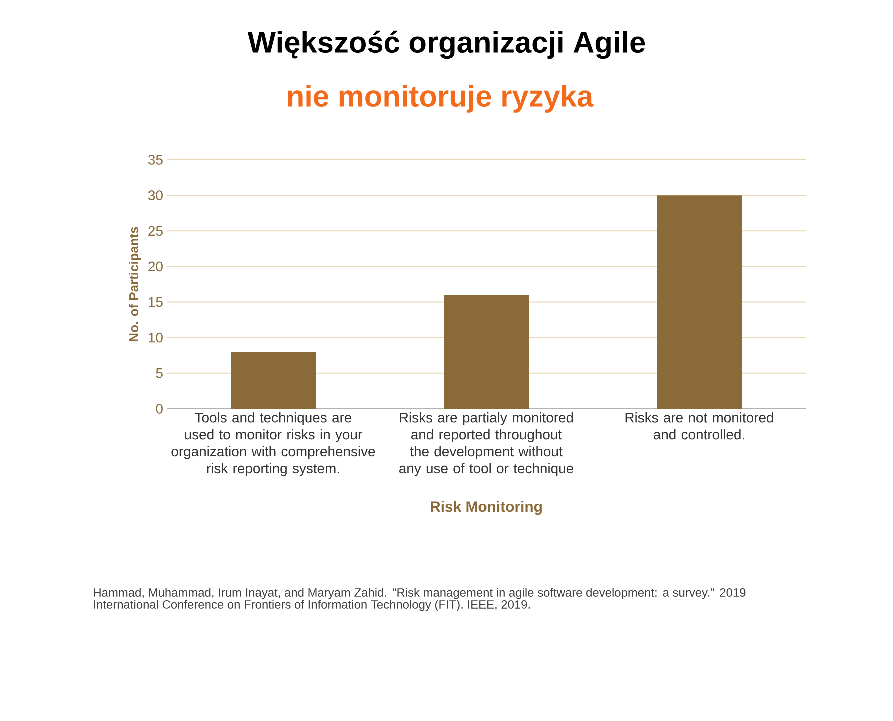  What do you see at coordinates (135, 284) in the screenshot?
I see `y-axis-title: No. of Participants` at bounding box center [135, 284].